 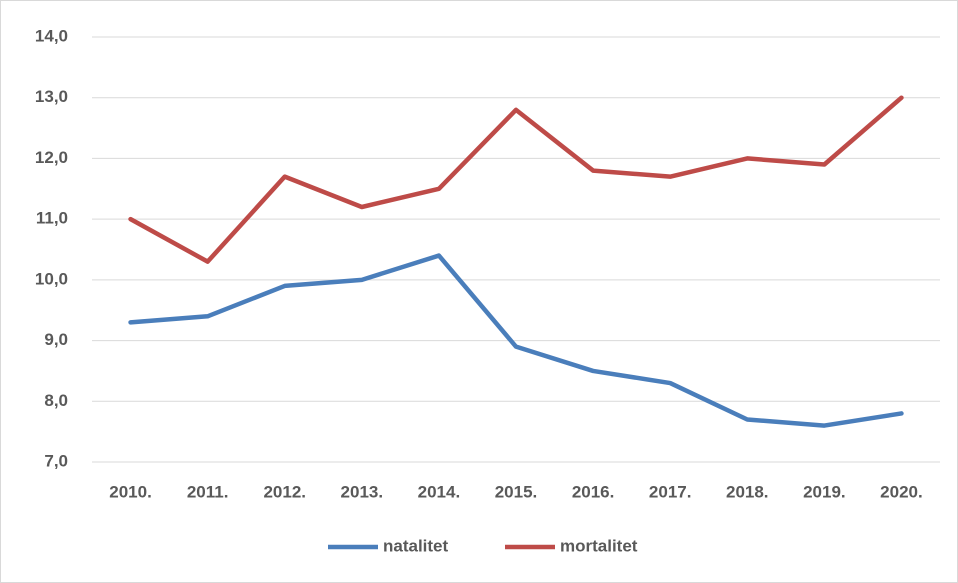 I want to click on y-tick-label: 7,0, so click(x=56, y=460).